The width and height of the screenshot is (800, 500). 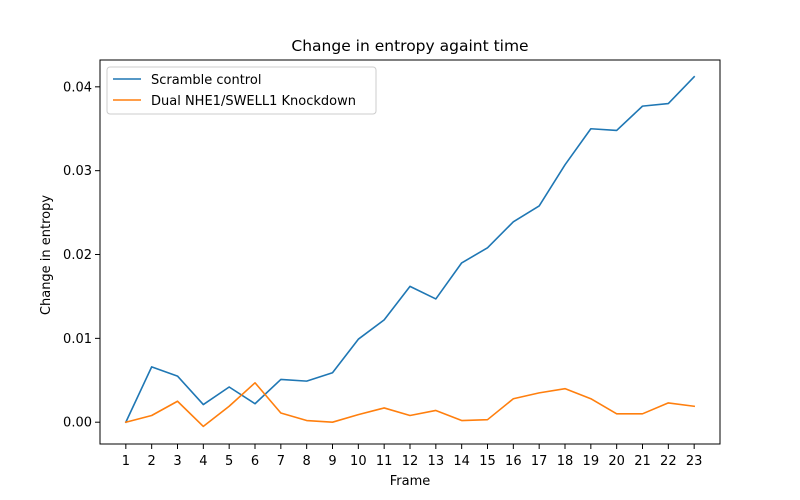 What do you see at coordinates (77, 339) in the screenshot?
I see `y-tick-label: 0.01` at bounding box center [77, 339].